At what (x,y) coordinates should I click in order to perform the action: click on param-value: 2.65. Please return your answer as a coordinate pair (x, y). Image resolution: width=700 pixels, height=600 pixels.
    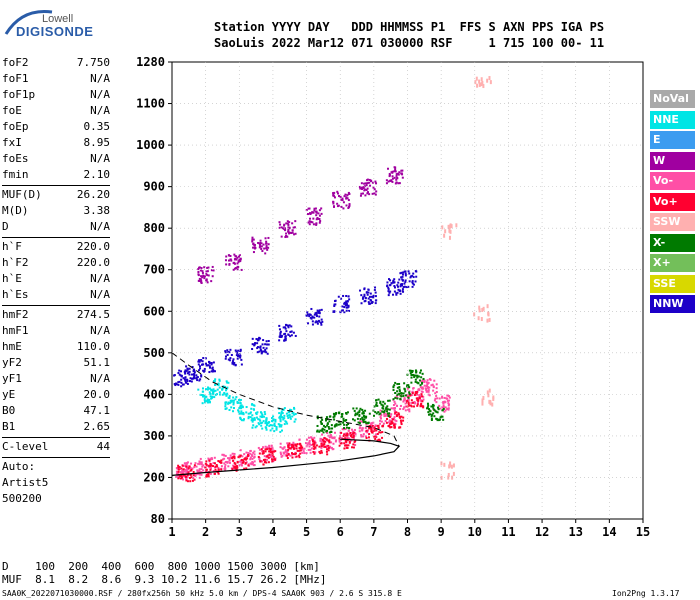
    Looking at the image, I should click on (97, 426).